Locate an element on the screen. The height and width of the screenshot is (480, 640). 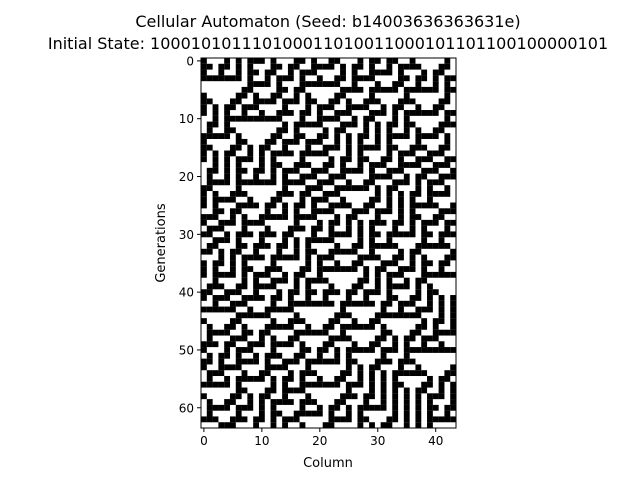
x-axis-label: Column is located at coordinates (328, 463).